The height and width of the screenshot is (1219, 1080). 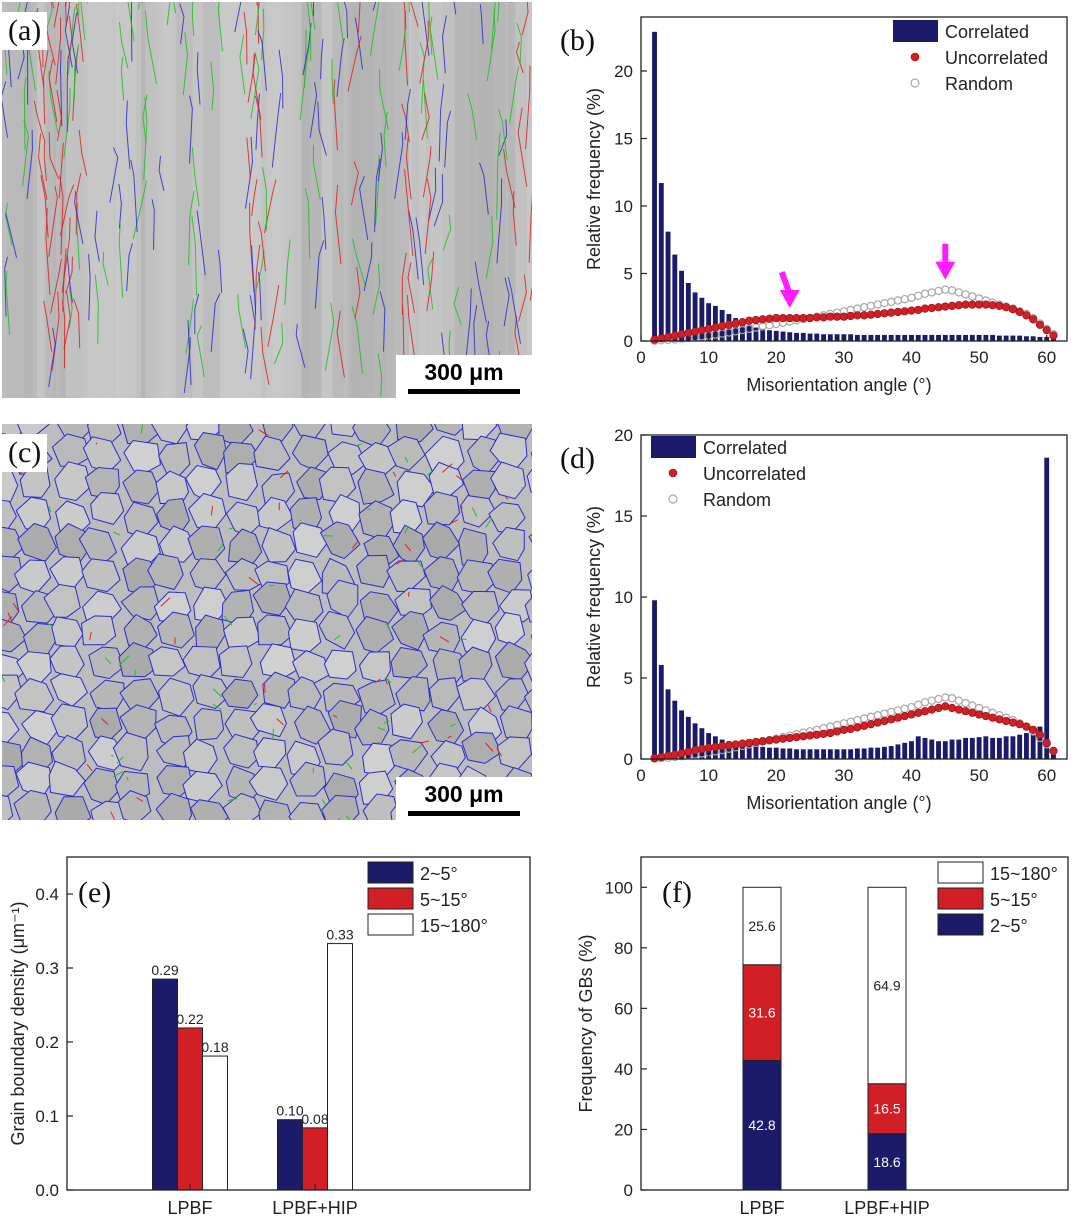 I want to click on y-tick-label: 40, so click(x=623, y=1069).